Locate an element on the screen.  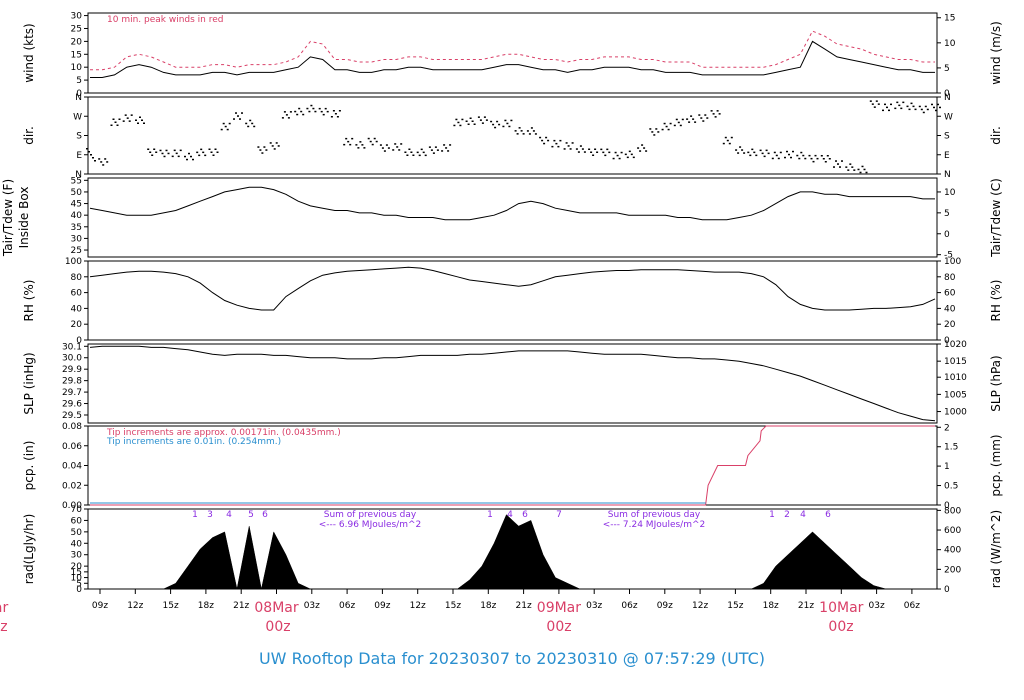
y-tick-label-right: S is located at coordinates (947, 137).